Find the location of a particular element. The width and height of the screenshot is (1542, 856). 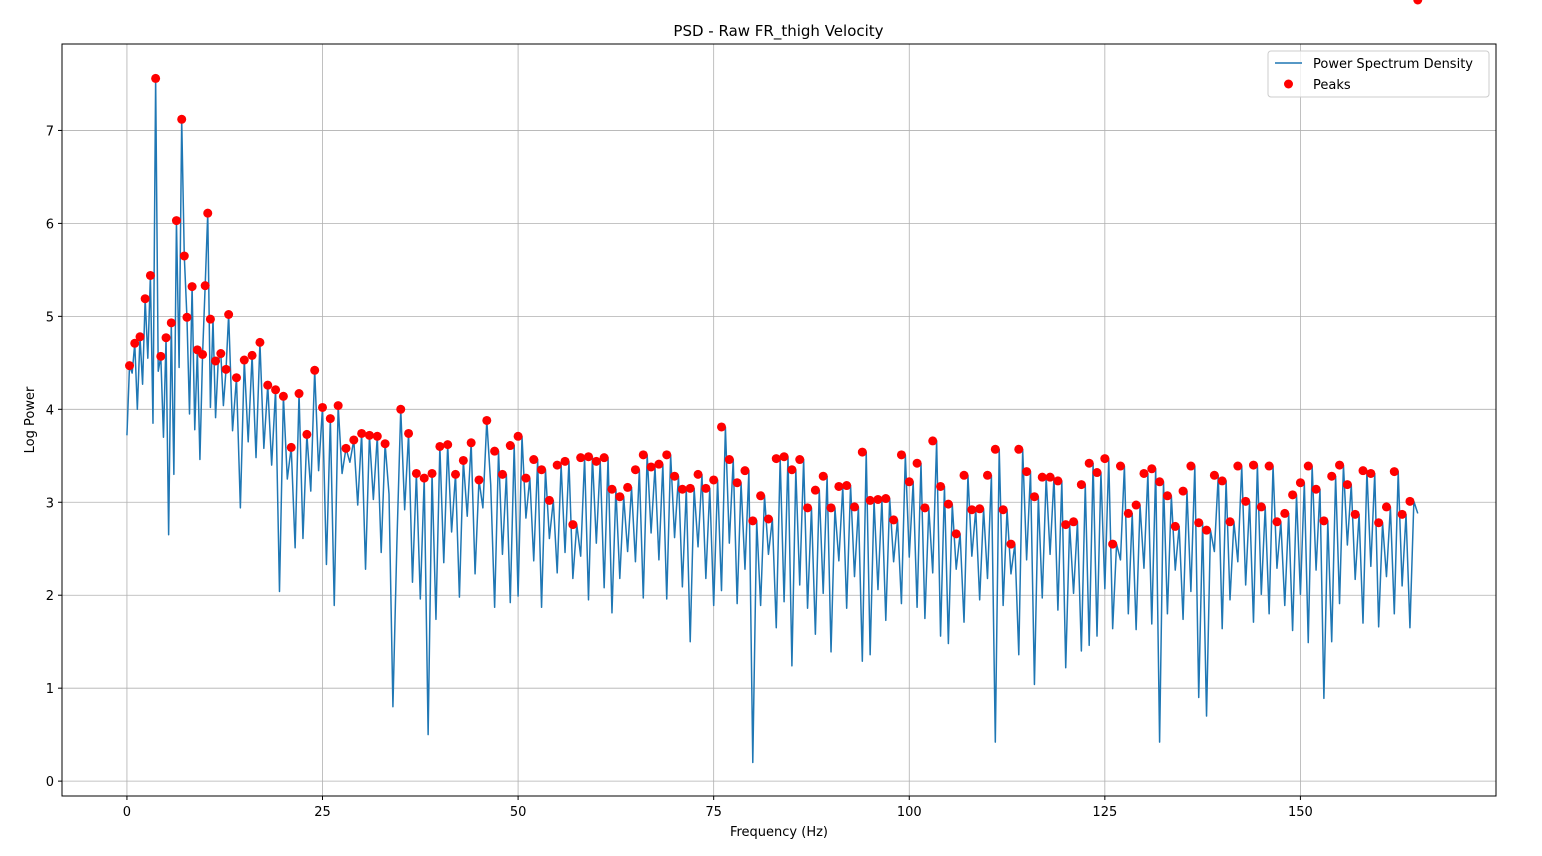

x-tick-label: 100 is located at coordinates (909, 812).